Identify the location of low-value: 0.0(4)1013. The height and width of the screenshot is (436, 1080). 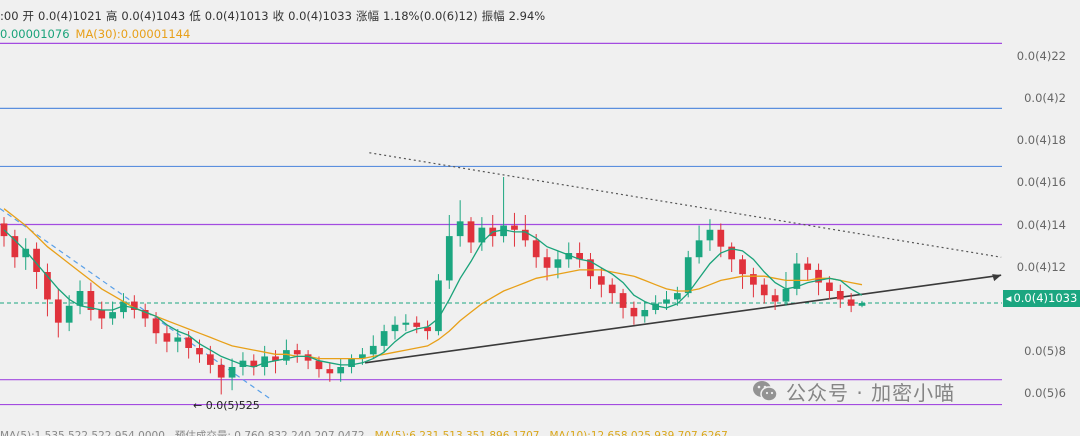
(236, 16).